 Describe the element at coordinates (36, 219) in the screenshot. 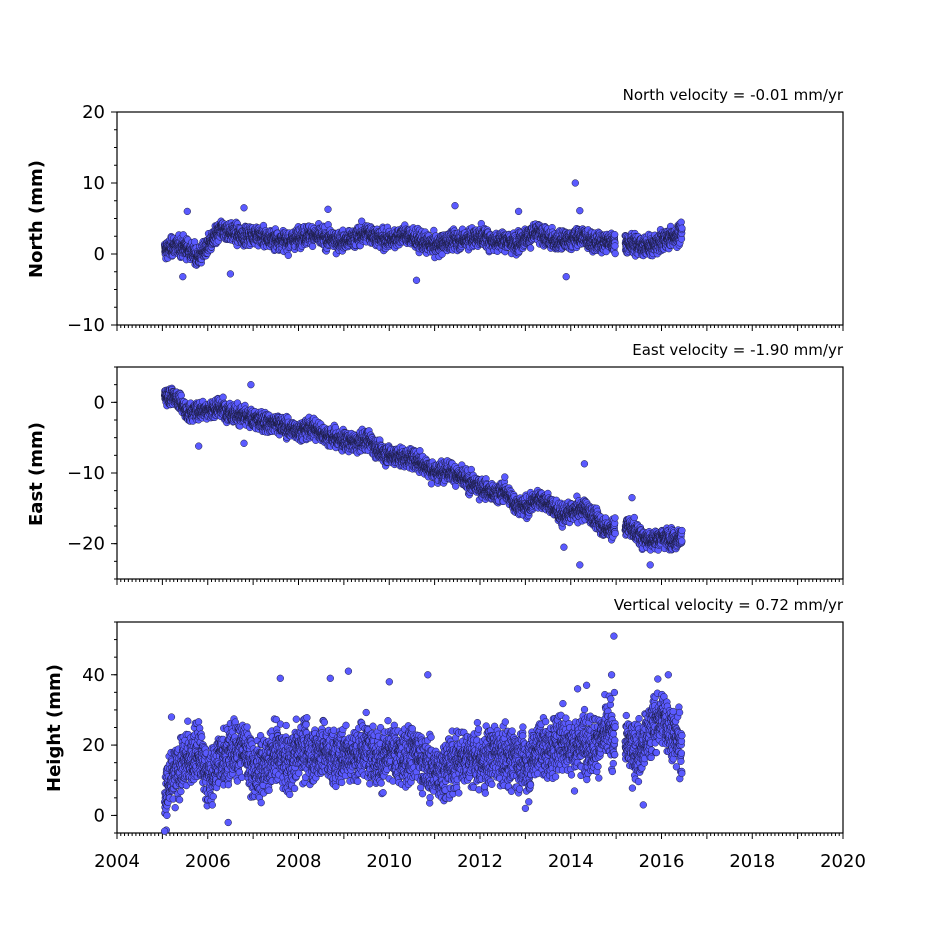

I see `north-axis-label: North (mm)` at that location.